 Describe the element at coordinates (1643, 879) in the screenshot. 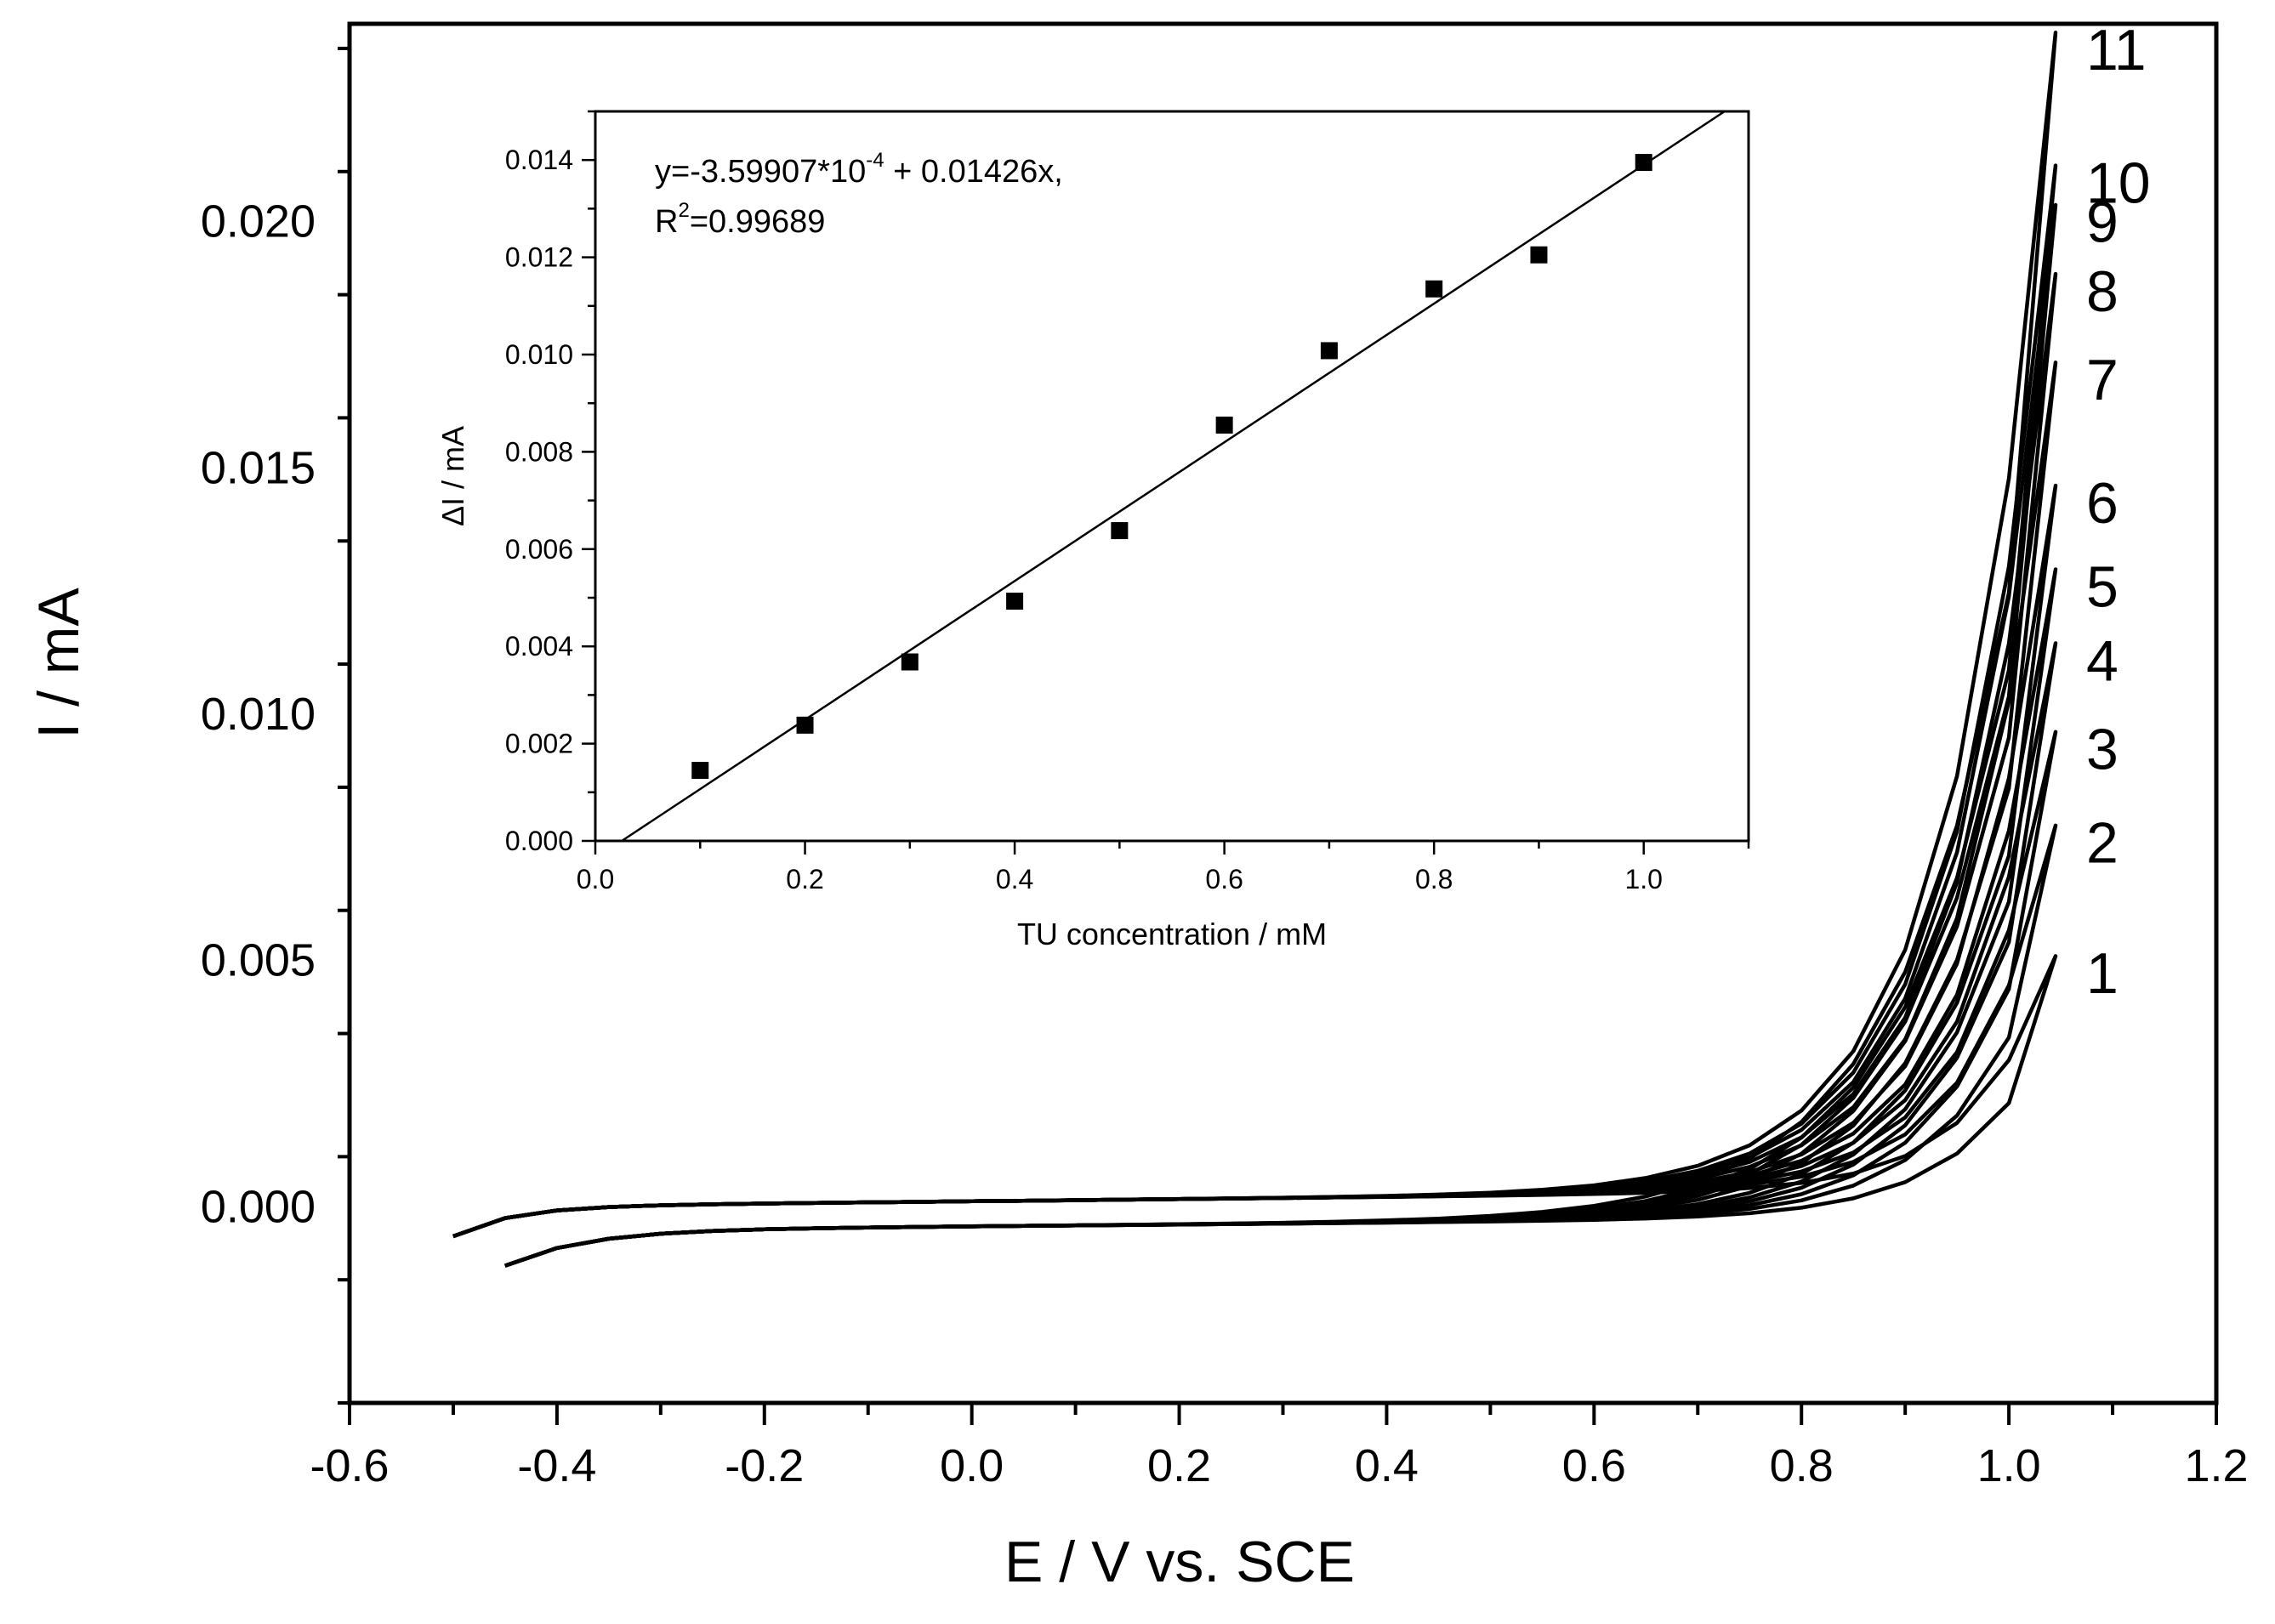

I see `inset-x-tick-label: 1.0` at that location.